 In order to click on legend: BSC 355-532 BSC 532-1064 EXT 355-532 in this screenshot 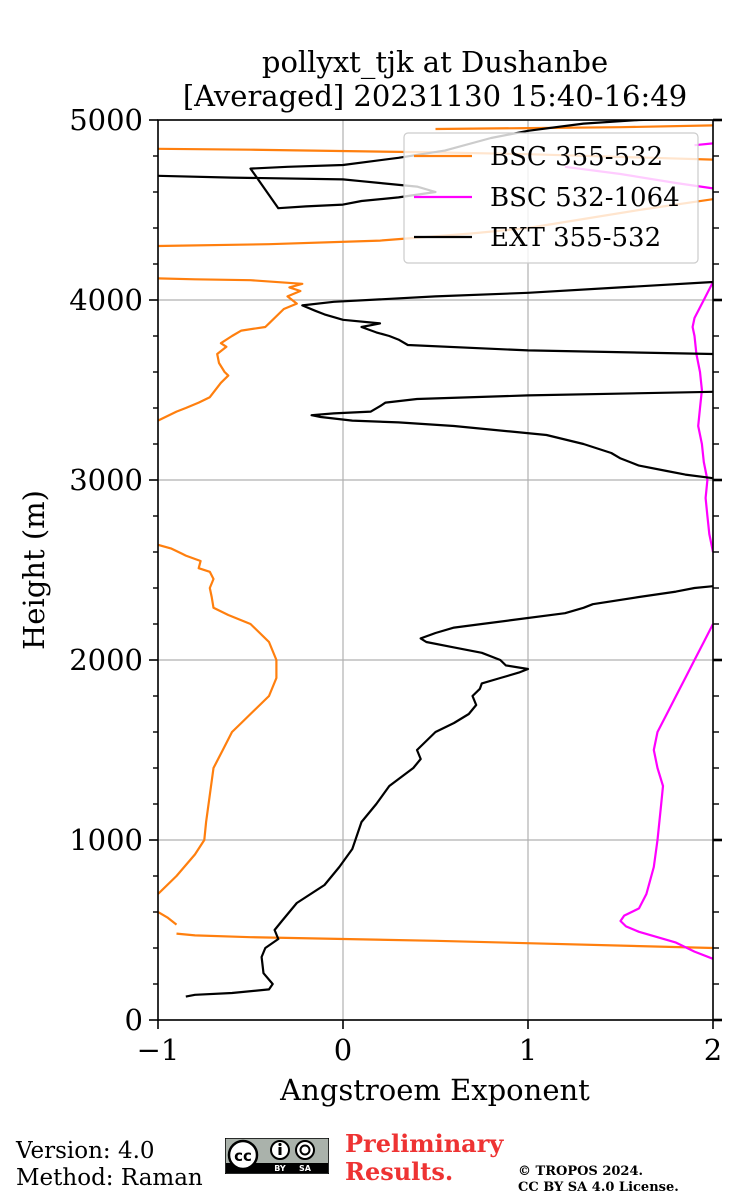, I will do `click(551, 198)`.